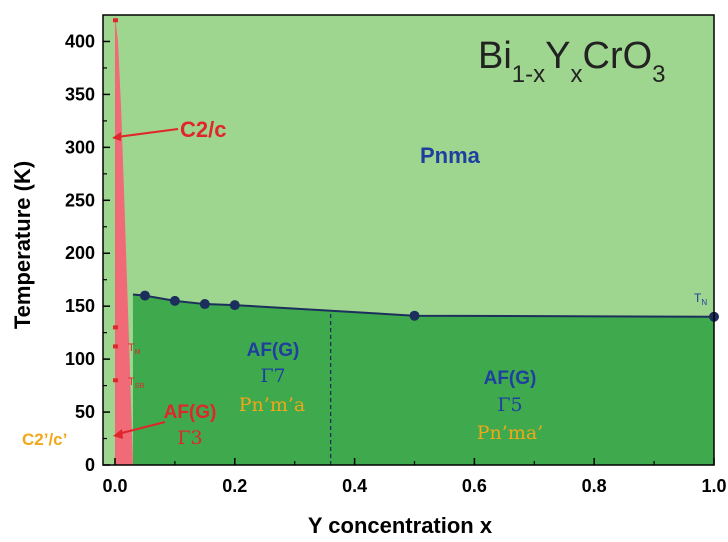  What do you see at coordinates (510, 433) in the screenshot?
I see `pnma-prime-label-right: Pn’ma’` at bounding box center [510, 433].